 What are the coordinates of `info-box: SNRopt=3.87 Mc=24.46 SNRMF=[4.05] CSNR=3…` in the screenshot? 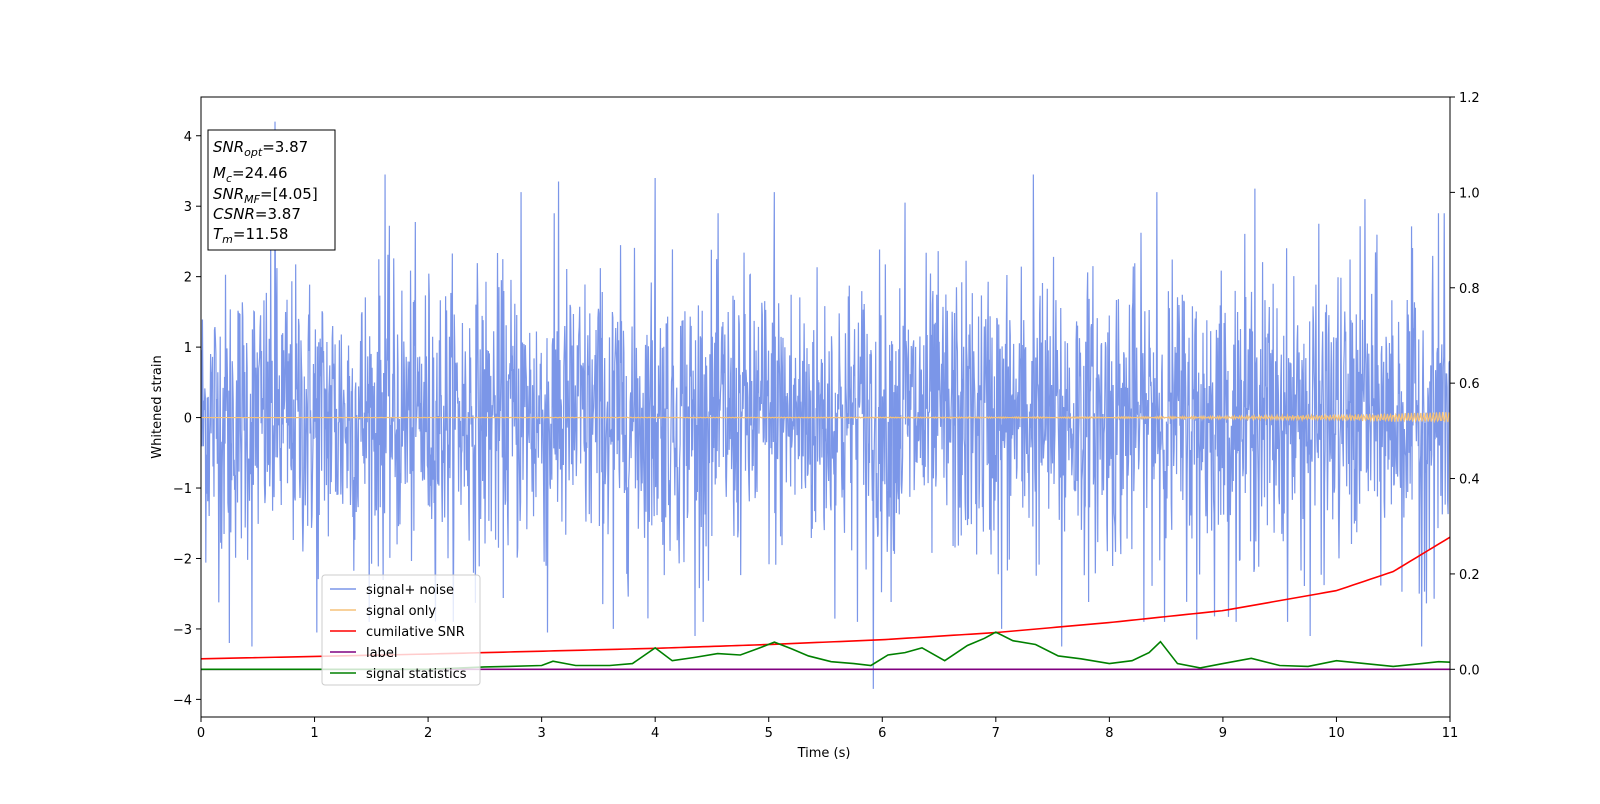 It's located at (271, 190).